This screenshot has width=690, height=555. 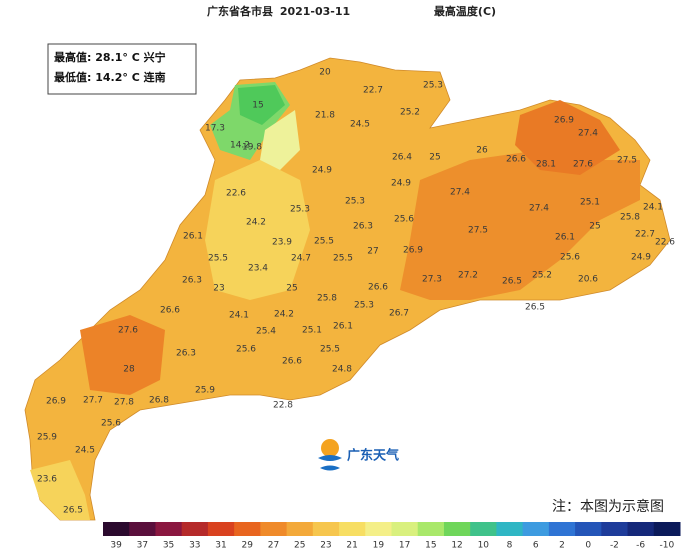 What do you see at coordinates (399, 314) in the screenshot?
I see `station-value: 26.7` at bounding box center [399, 314].